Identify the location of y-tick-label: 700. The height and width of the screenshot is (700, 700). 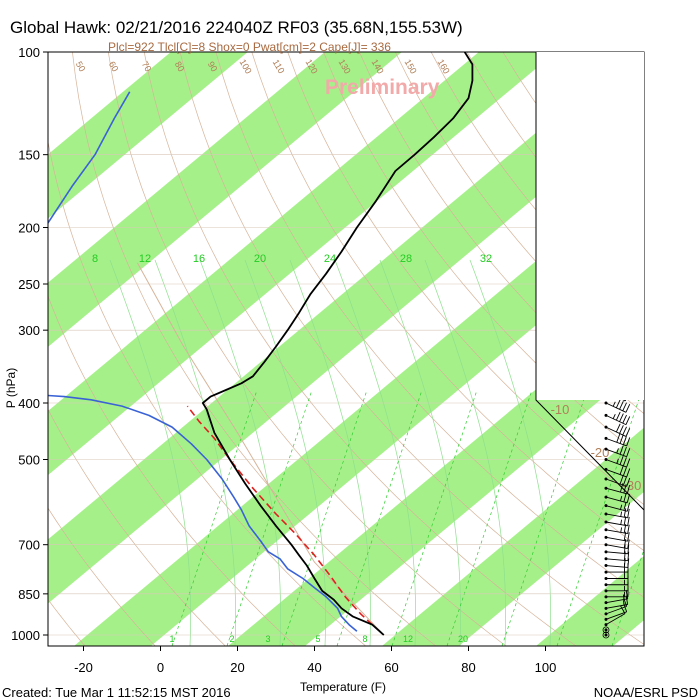
(29, 545).